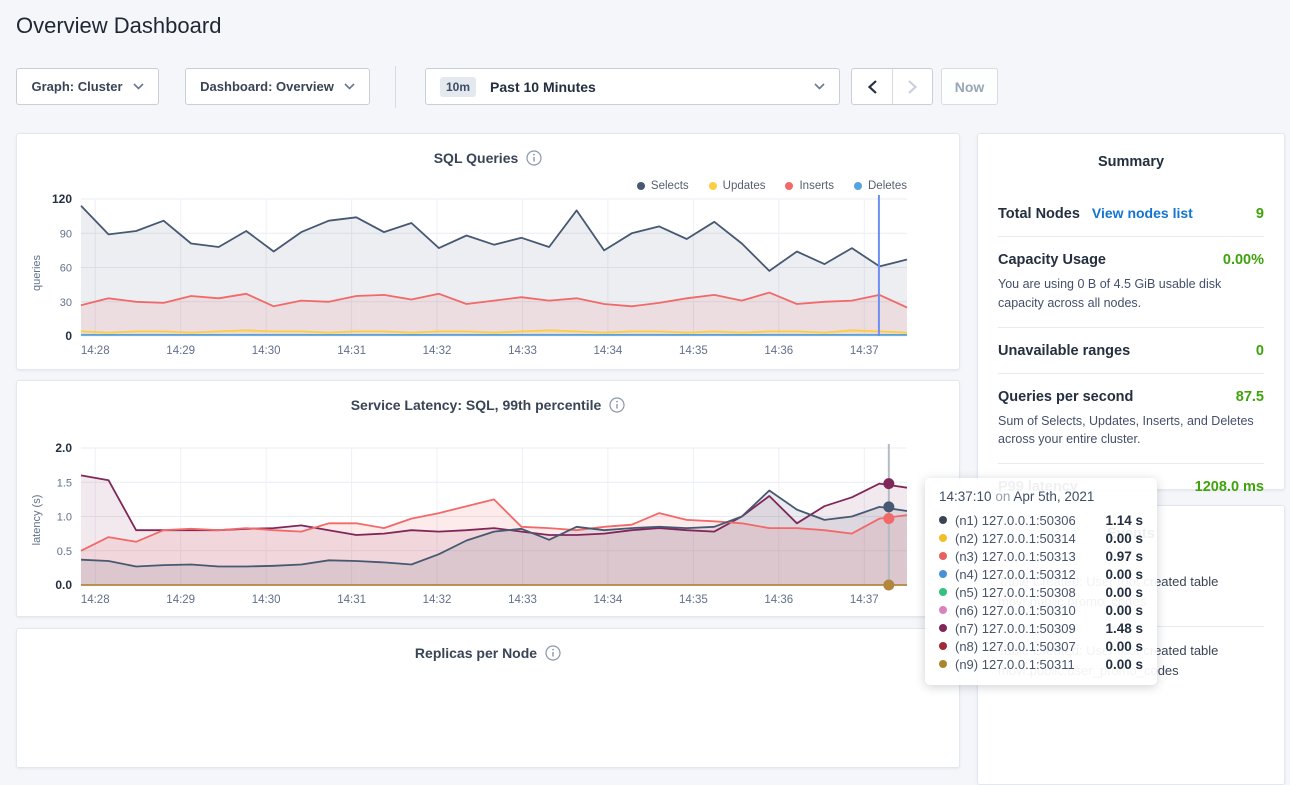  What do you see at coordinates (712, 186) in the screenshot?
I see `updates-dot-icon` at bounding box center [712, 186].